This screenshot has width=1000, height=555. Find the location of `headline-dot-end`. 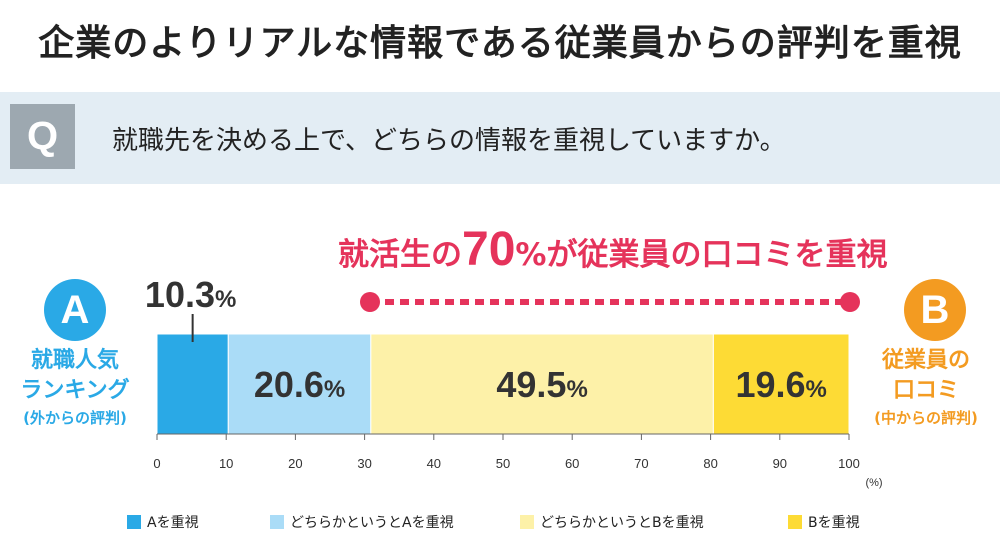

headline-dot-end is located at coordinates (850, 302).